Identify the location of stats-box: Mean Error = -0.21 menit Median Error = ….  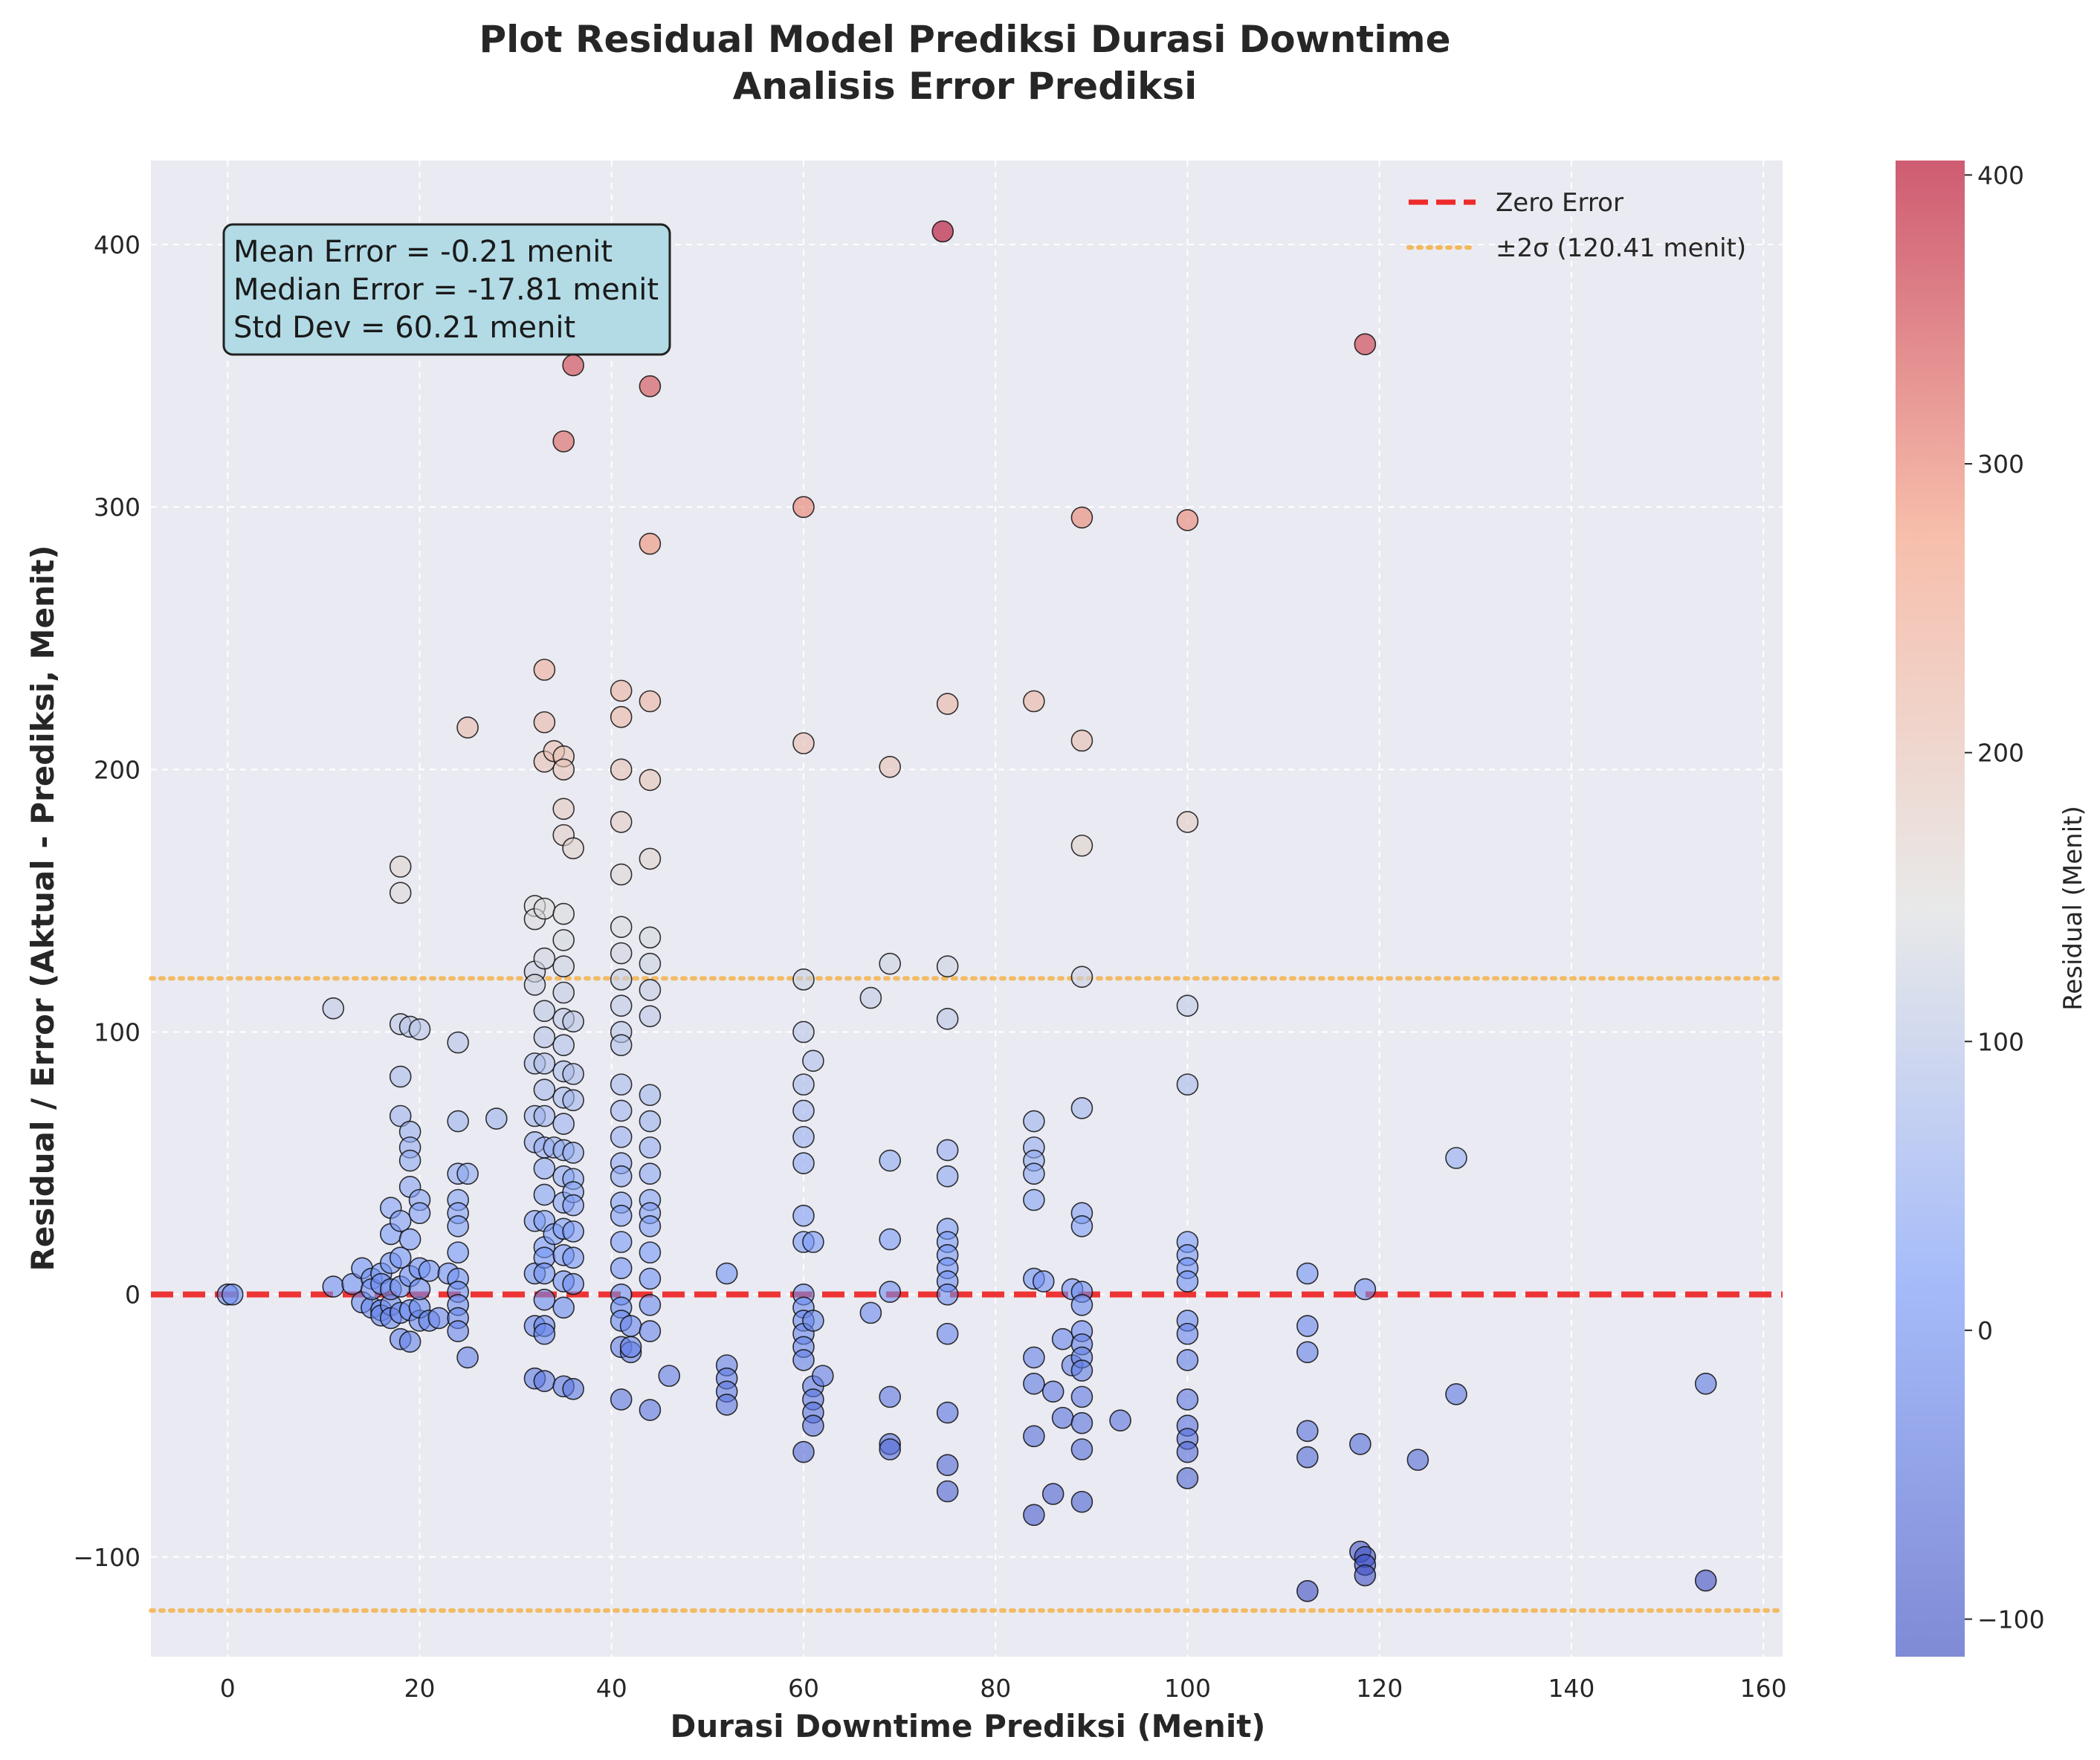
(446, 289).